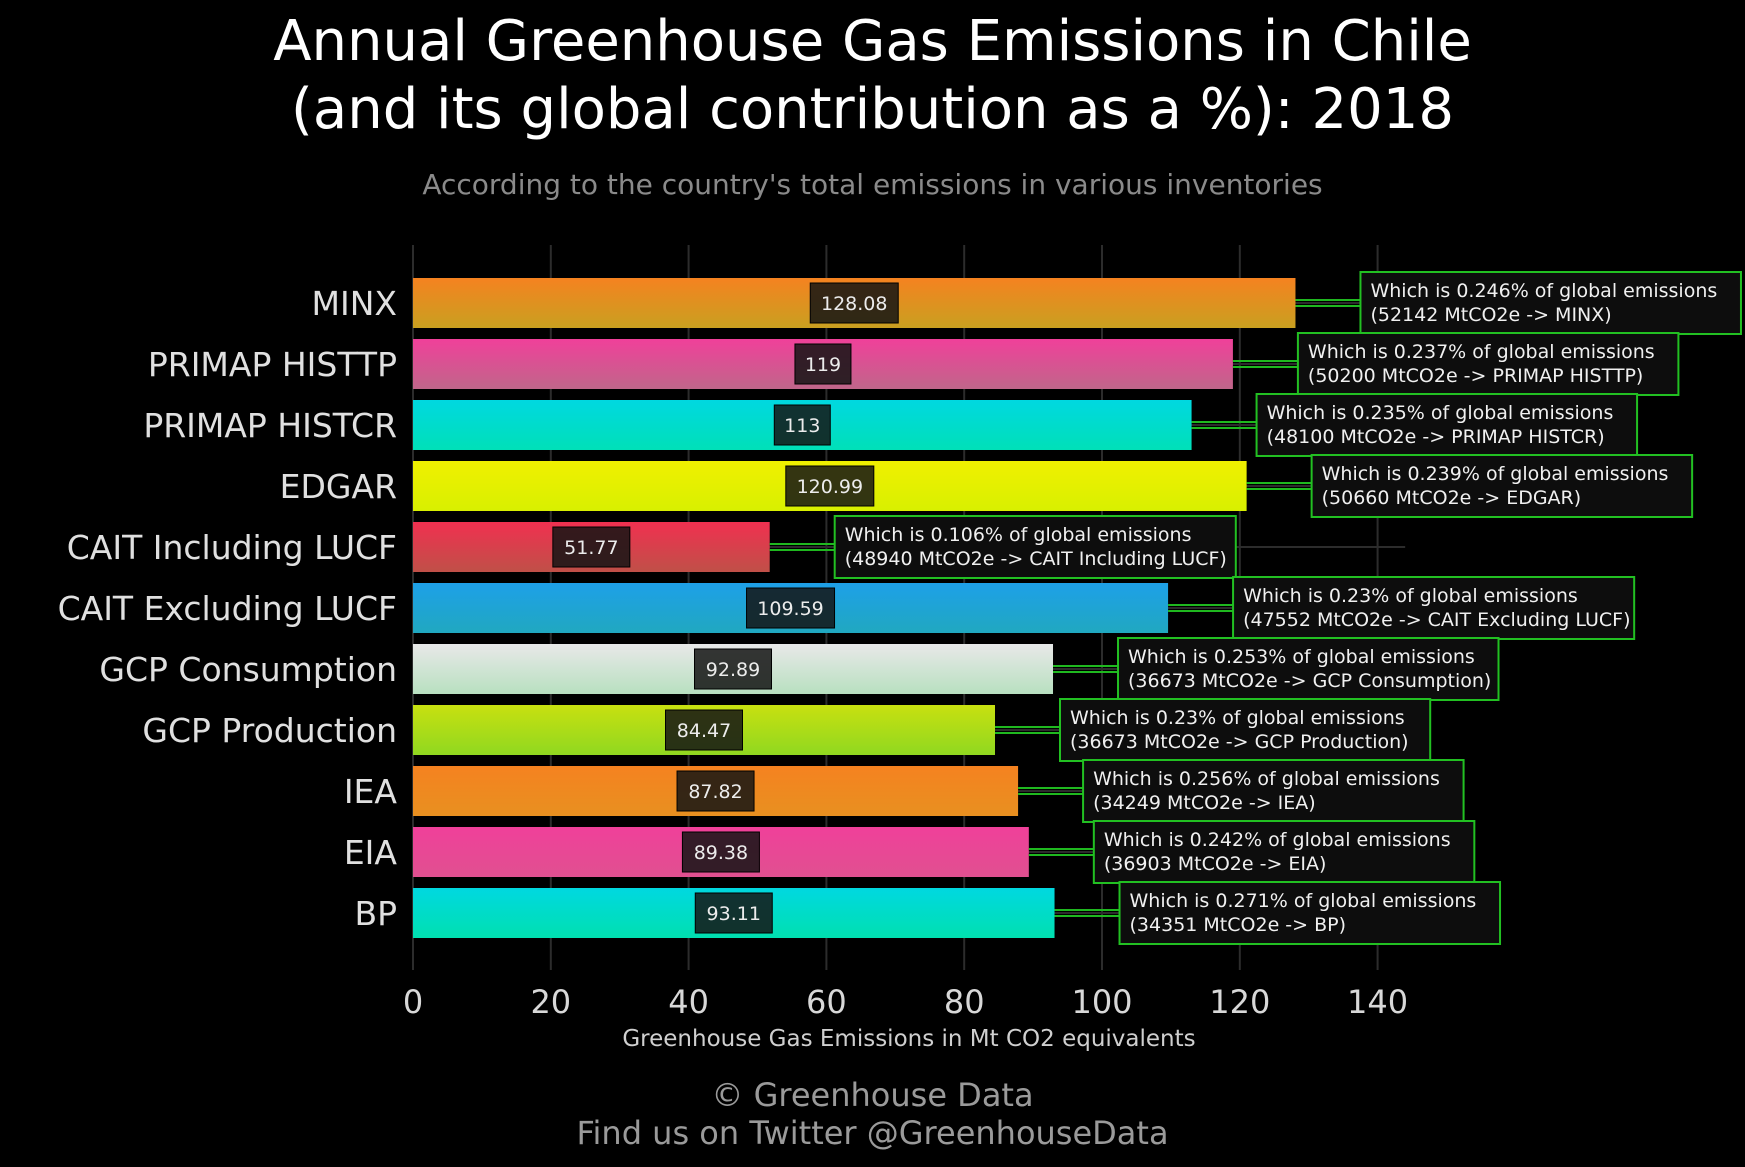 This screenshot has height=1167, width=1745. Describe the element at coordinates (1239, 1002) in the screenshot. I see `x-tick-label: 120` at that location.